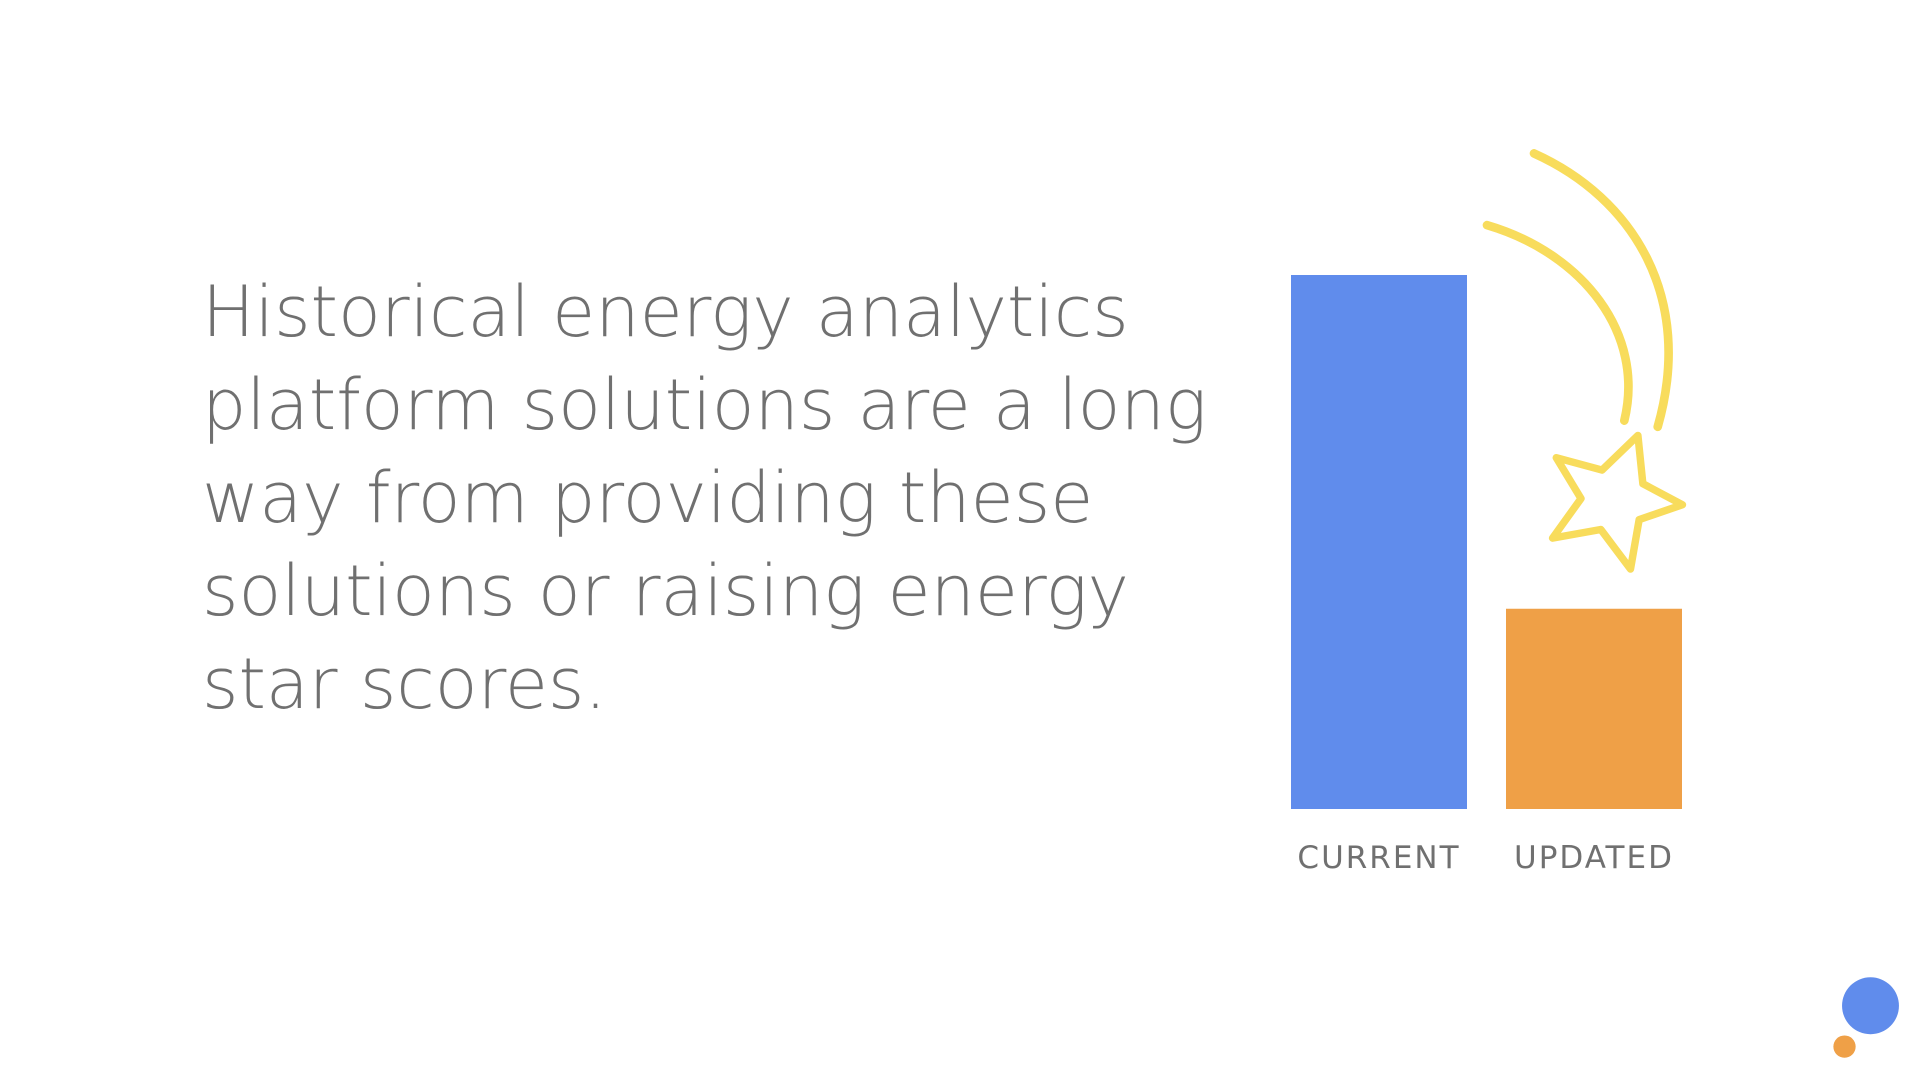 The width and height of the screenshot is (1920, 1080). What do you see at coordinates (665, 591) in the screenshot?
I see `body-line: solutions or raising energy` at bounding box center [665, 591].